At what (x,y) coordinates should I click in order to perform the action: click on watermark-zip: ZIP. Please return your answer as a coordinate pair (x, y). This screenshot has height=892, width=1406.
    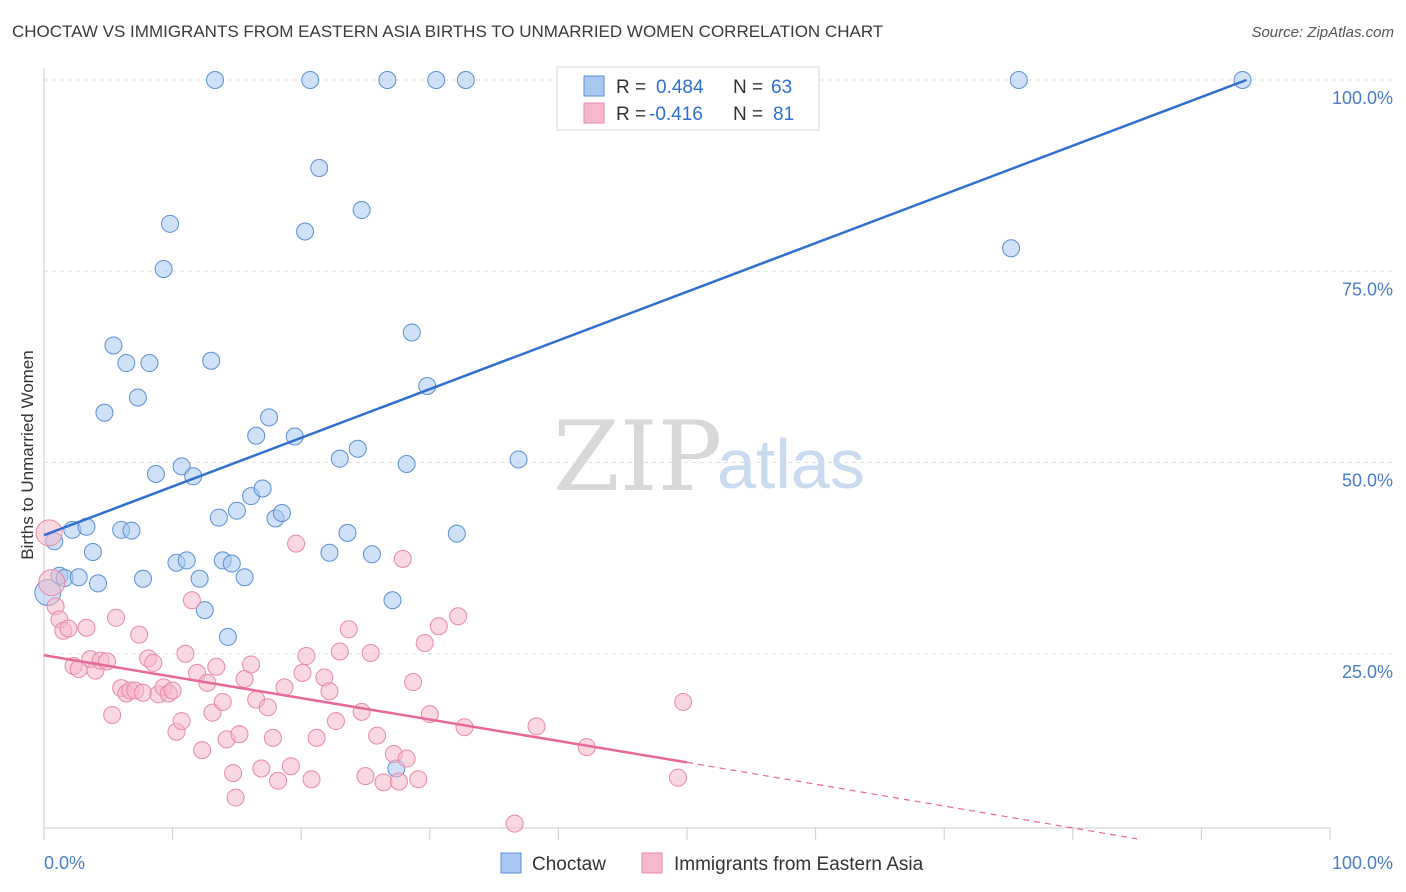
    Looking at the image, I should click on (637, 457).